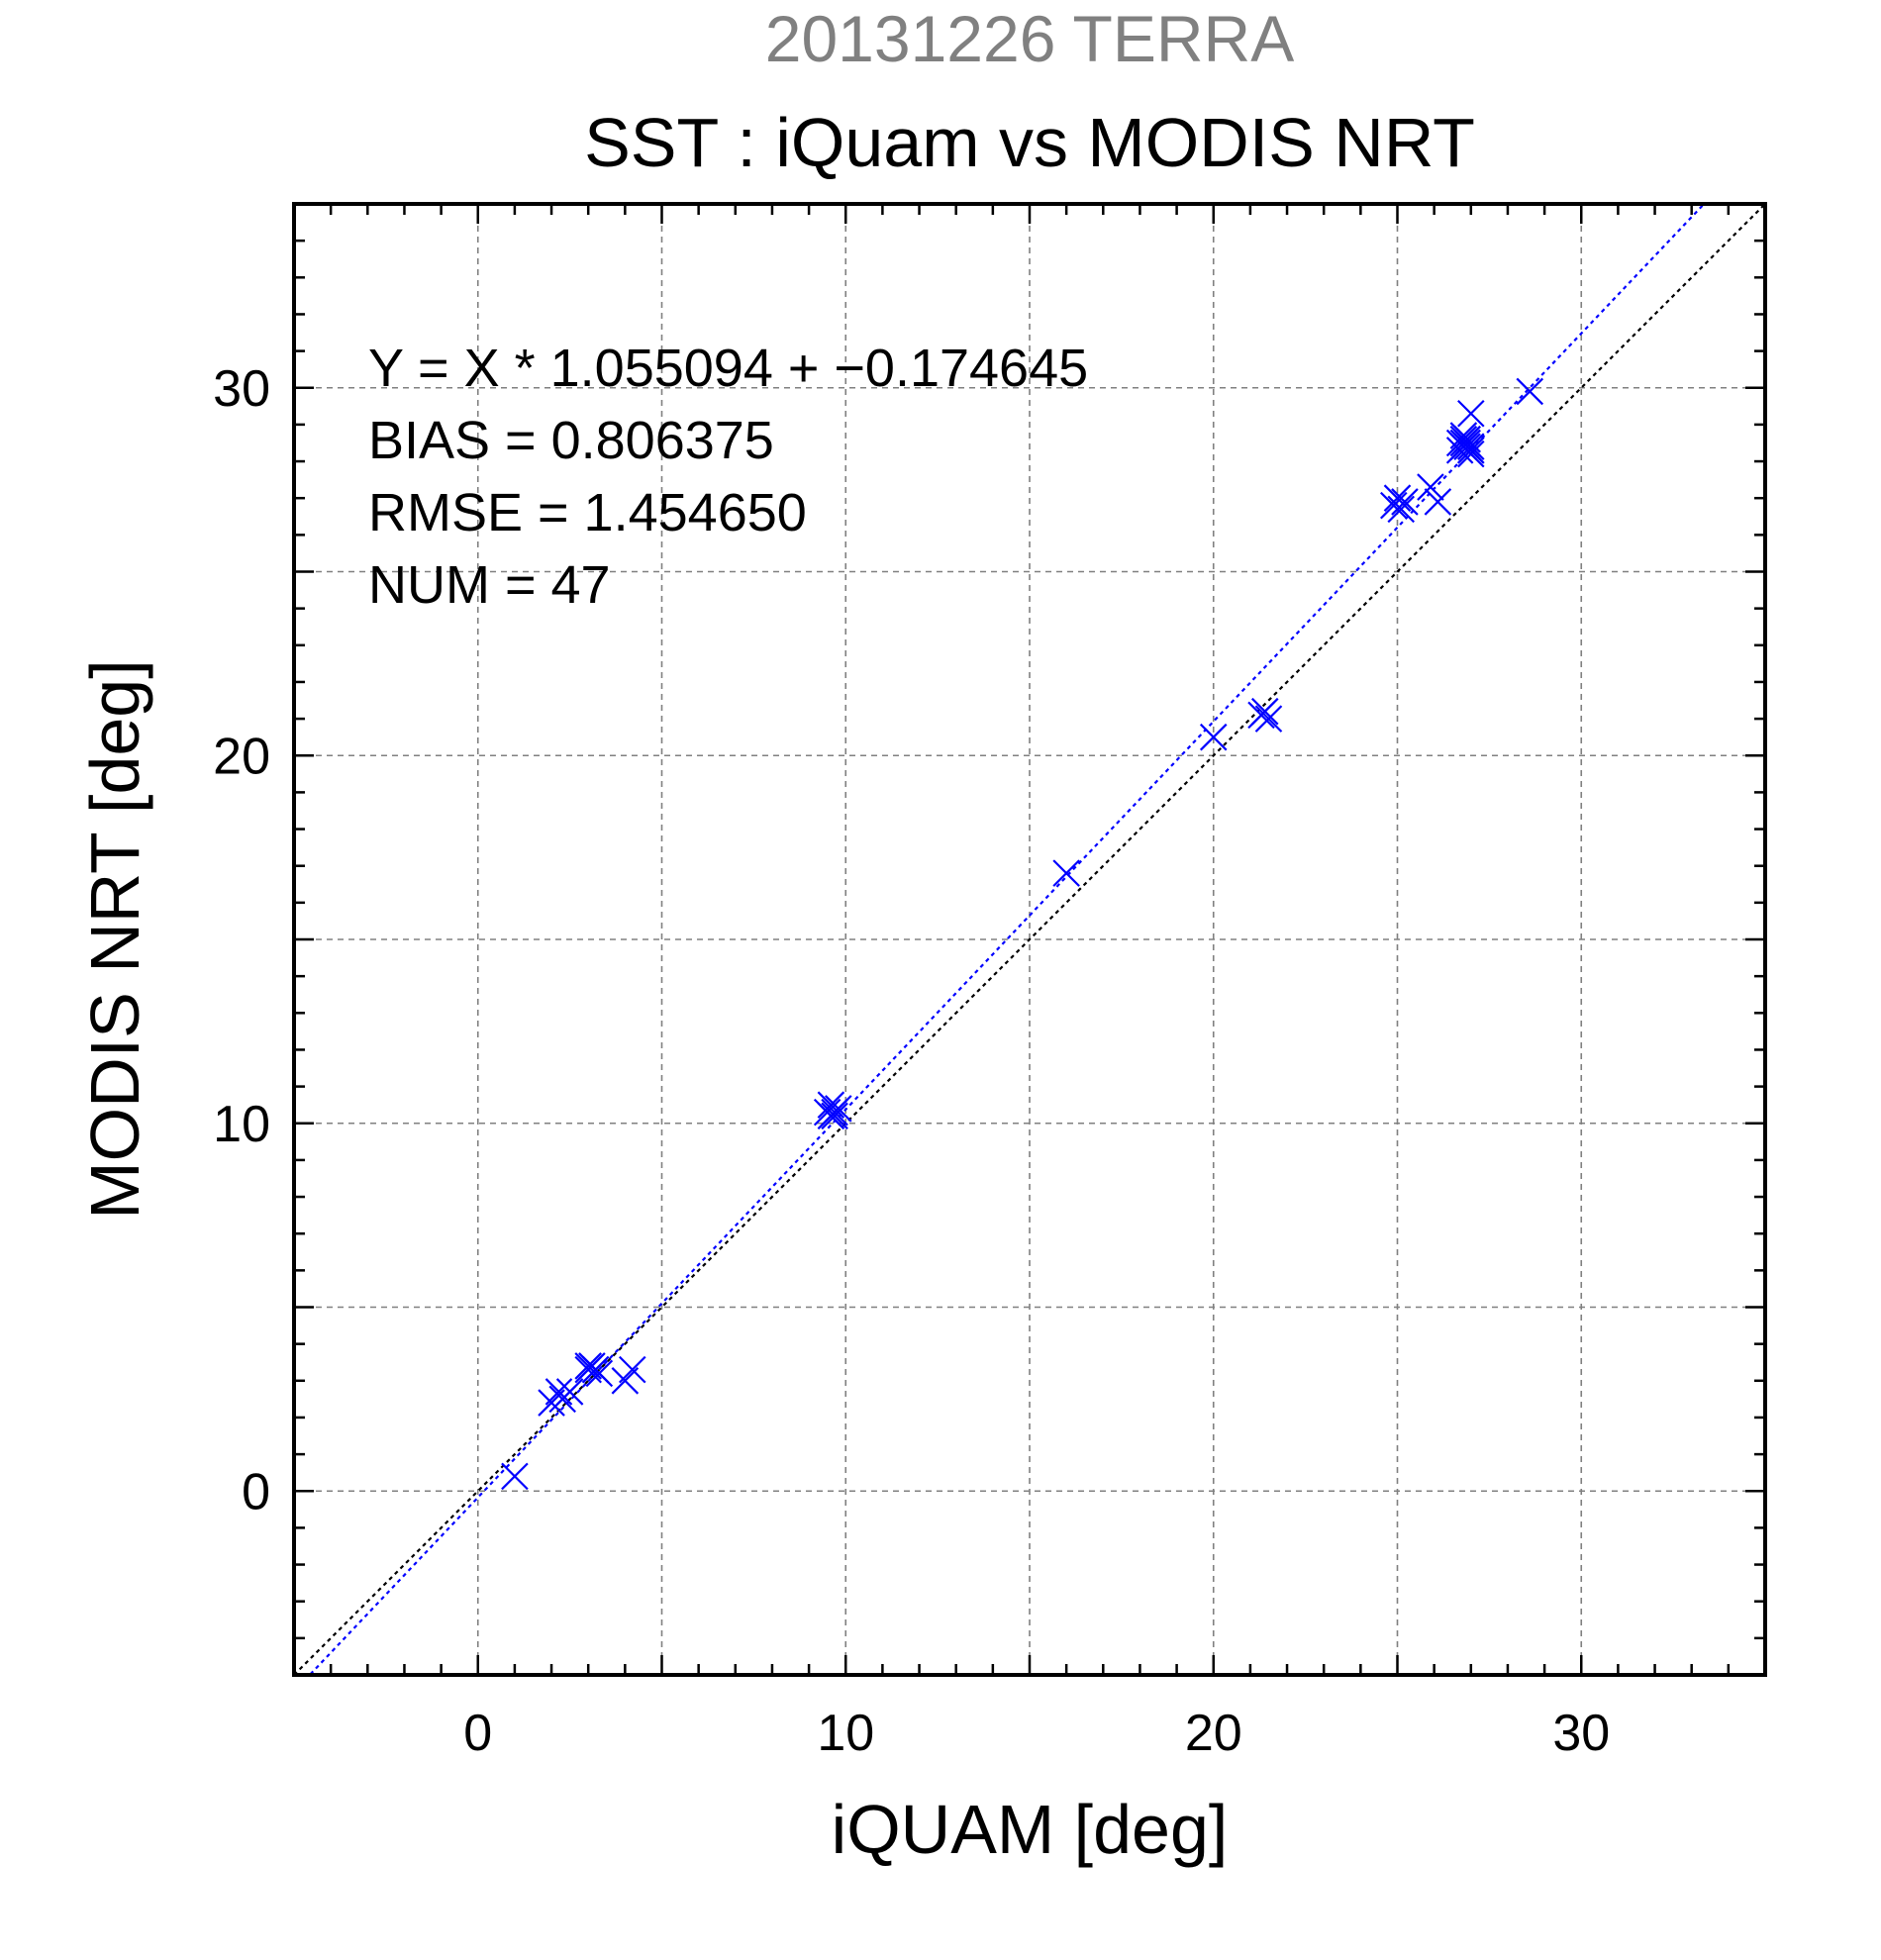 The width and height of the screenshot is (1881, 1960). Describe the element at coordinates (1581, 1733) in the screenshot. I see `x-tick-label: 30` at that location.